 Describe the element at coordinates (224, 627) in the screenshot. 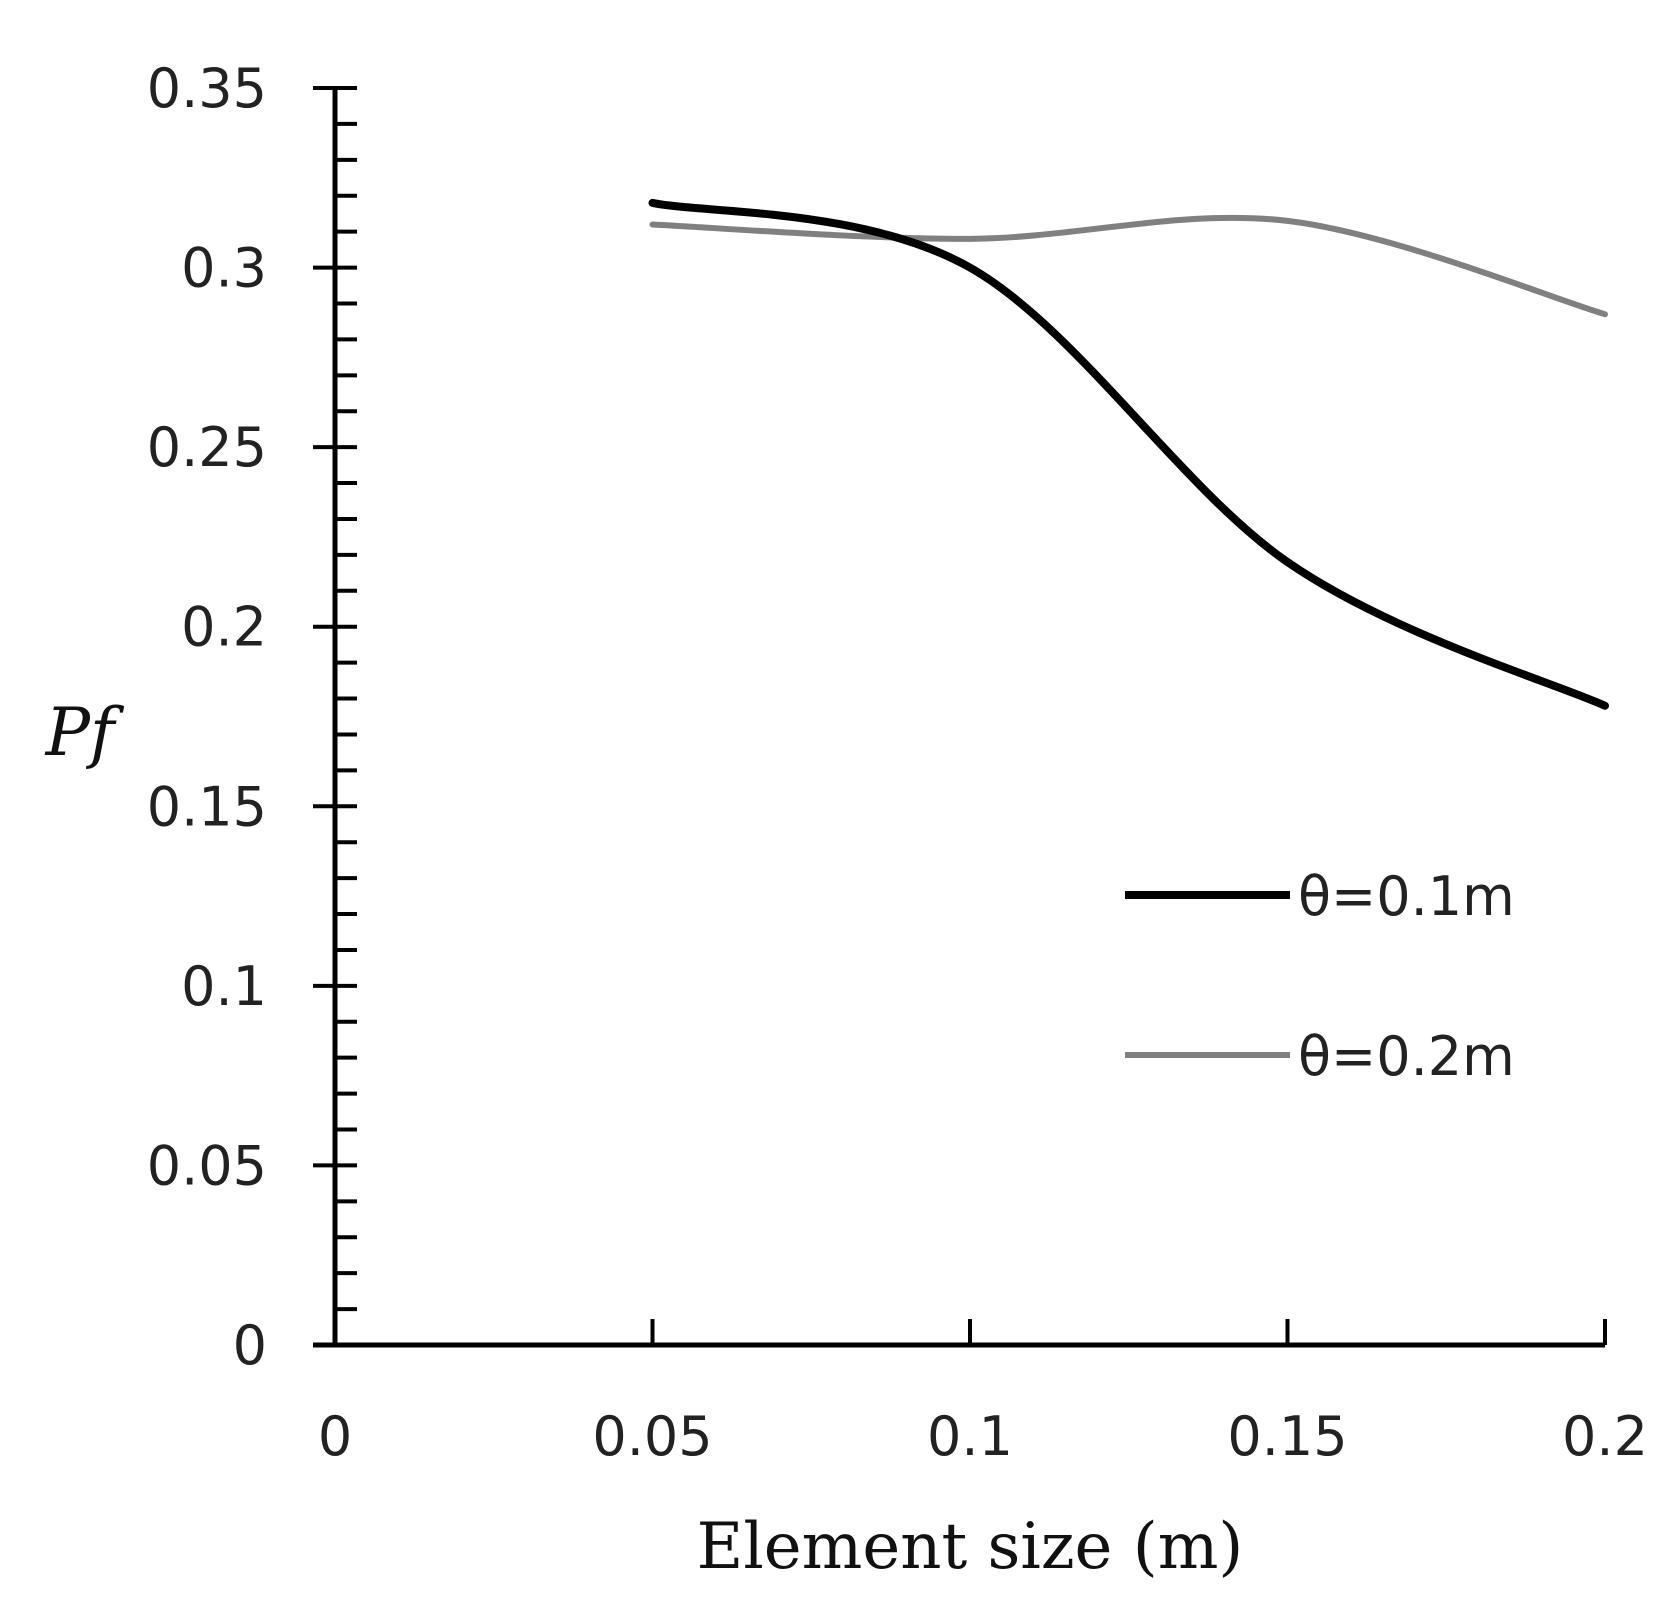

I see `y-tick-label: 0.2` at that location.